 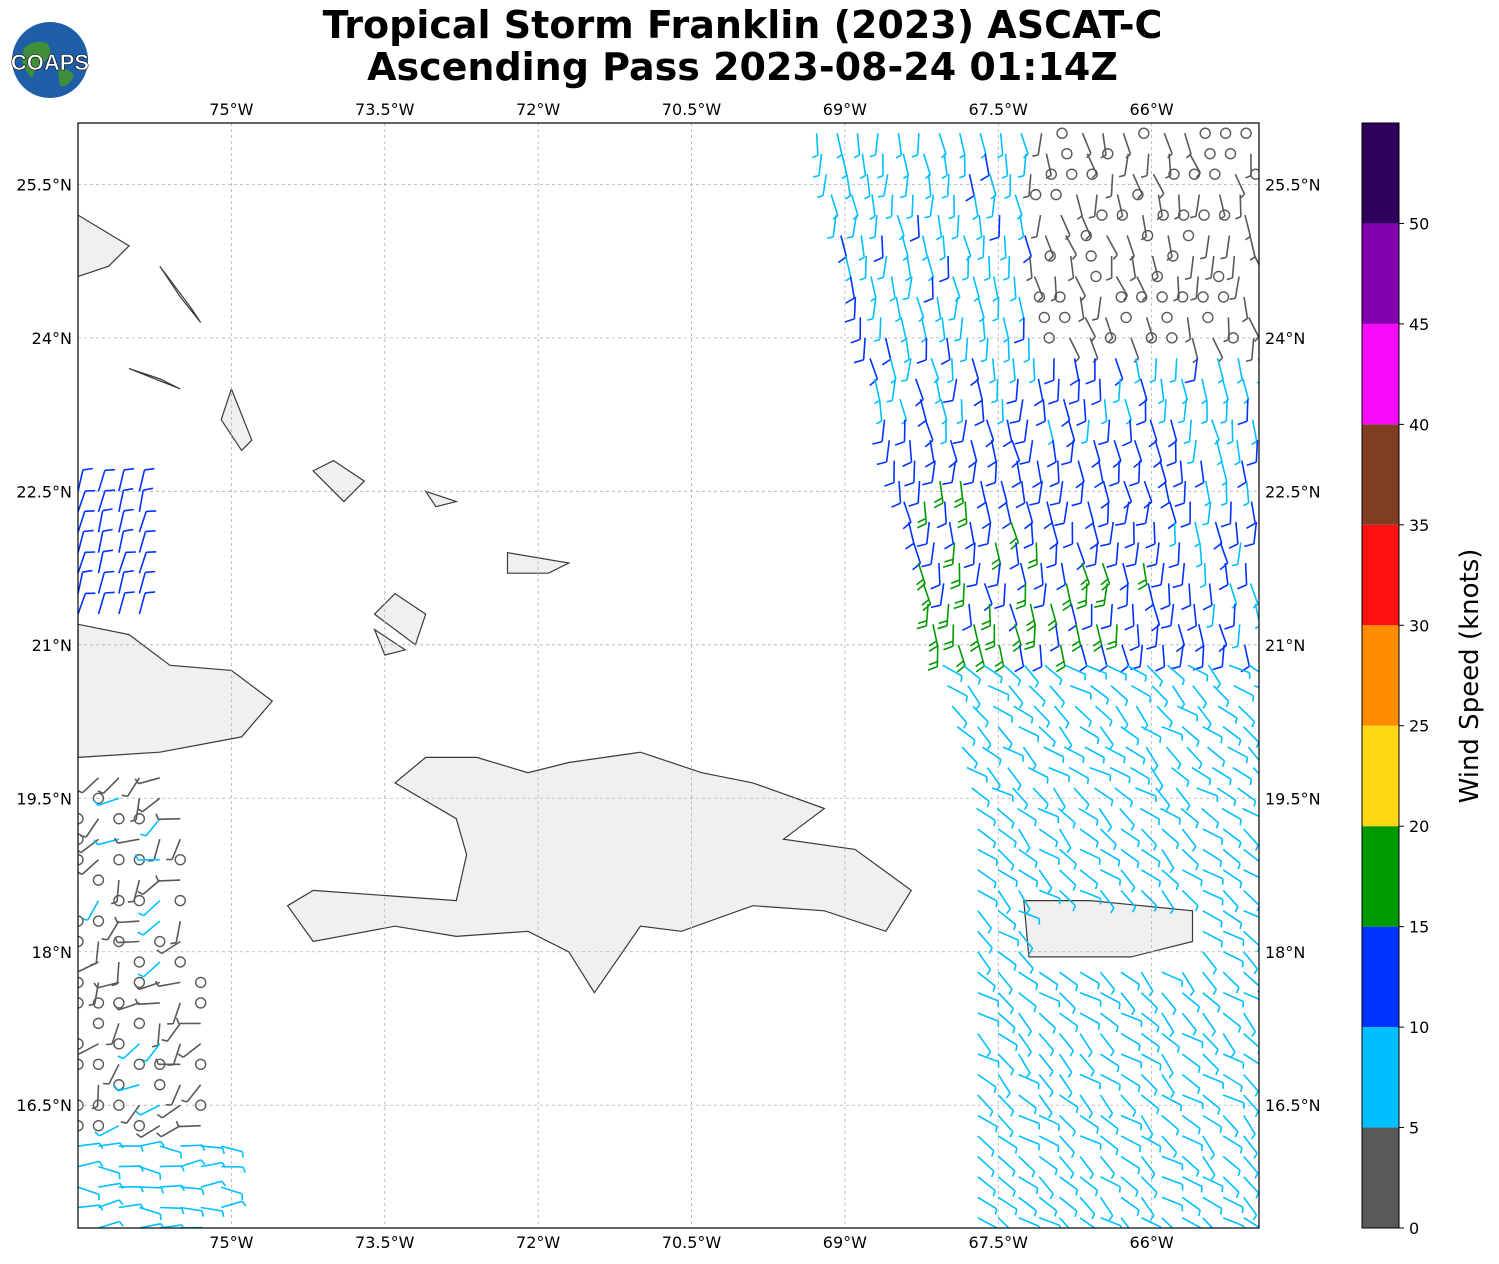 What do you see at coordinates (1380, 374) in the screenshot?
I see `colorbar-bin` at bounding box center [1380, 374].